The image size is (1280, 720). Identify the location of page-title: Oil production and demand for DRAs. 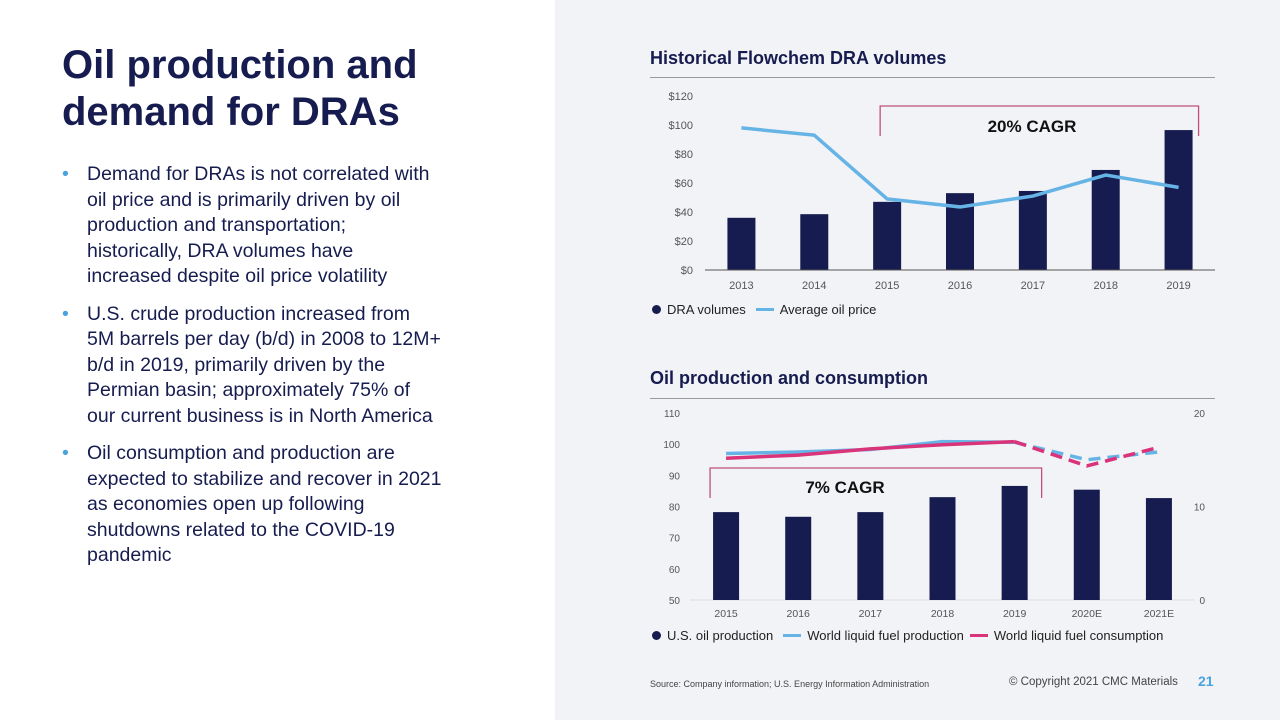
(240, 88).